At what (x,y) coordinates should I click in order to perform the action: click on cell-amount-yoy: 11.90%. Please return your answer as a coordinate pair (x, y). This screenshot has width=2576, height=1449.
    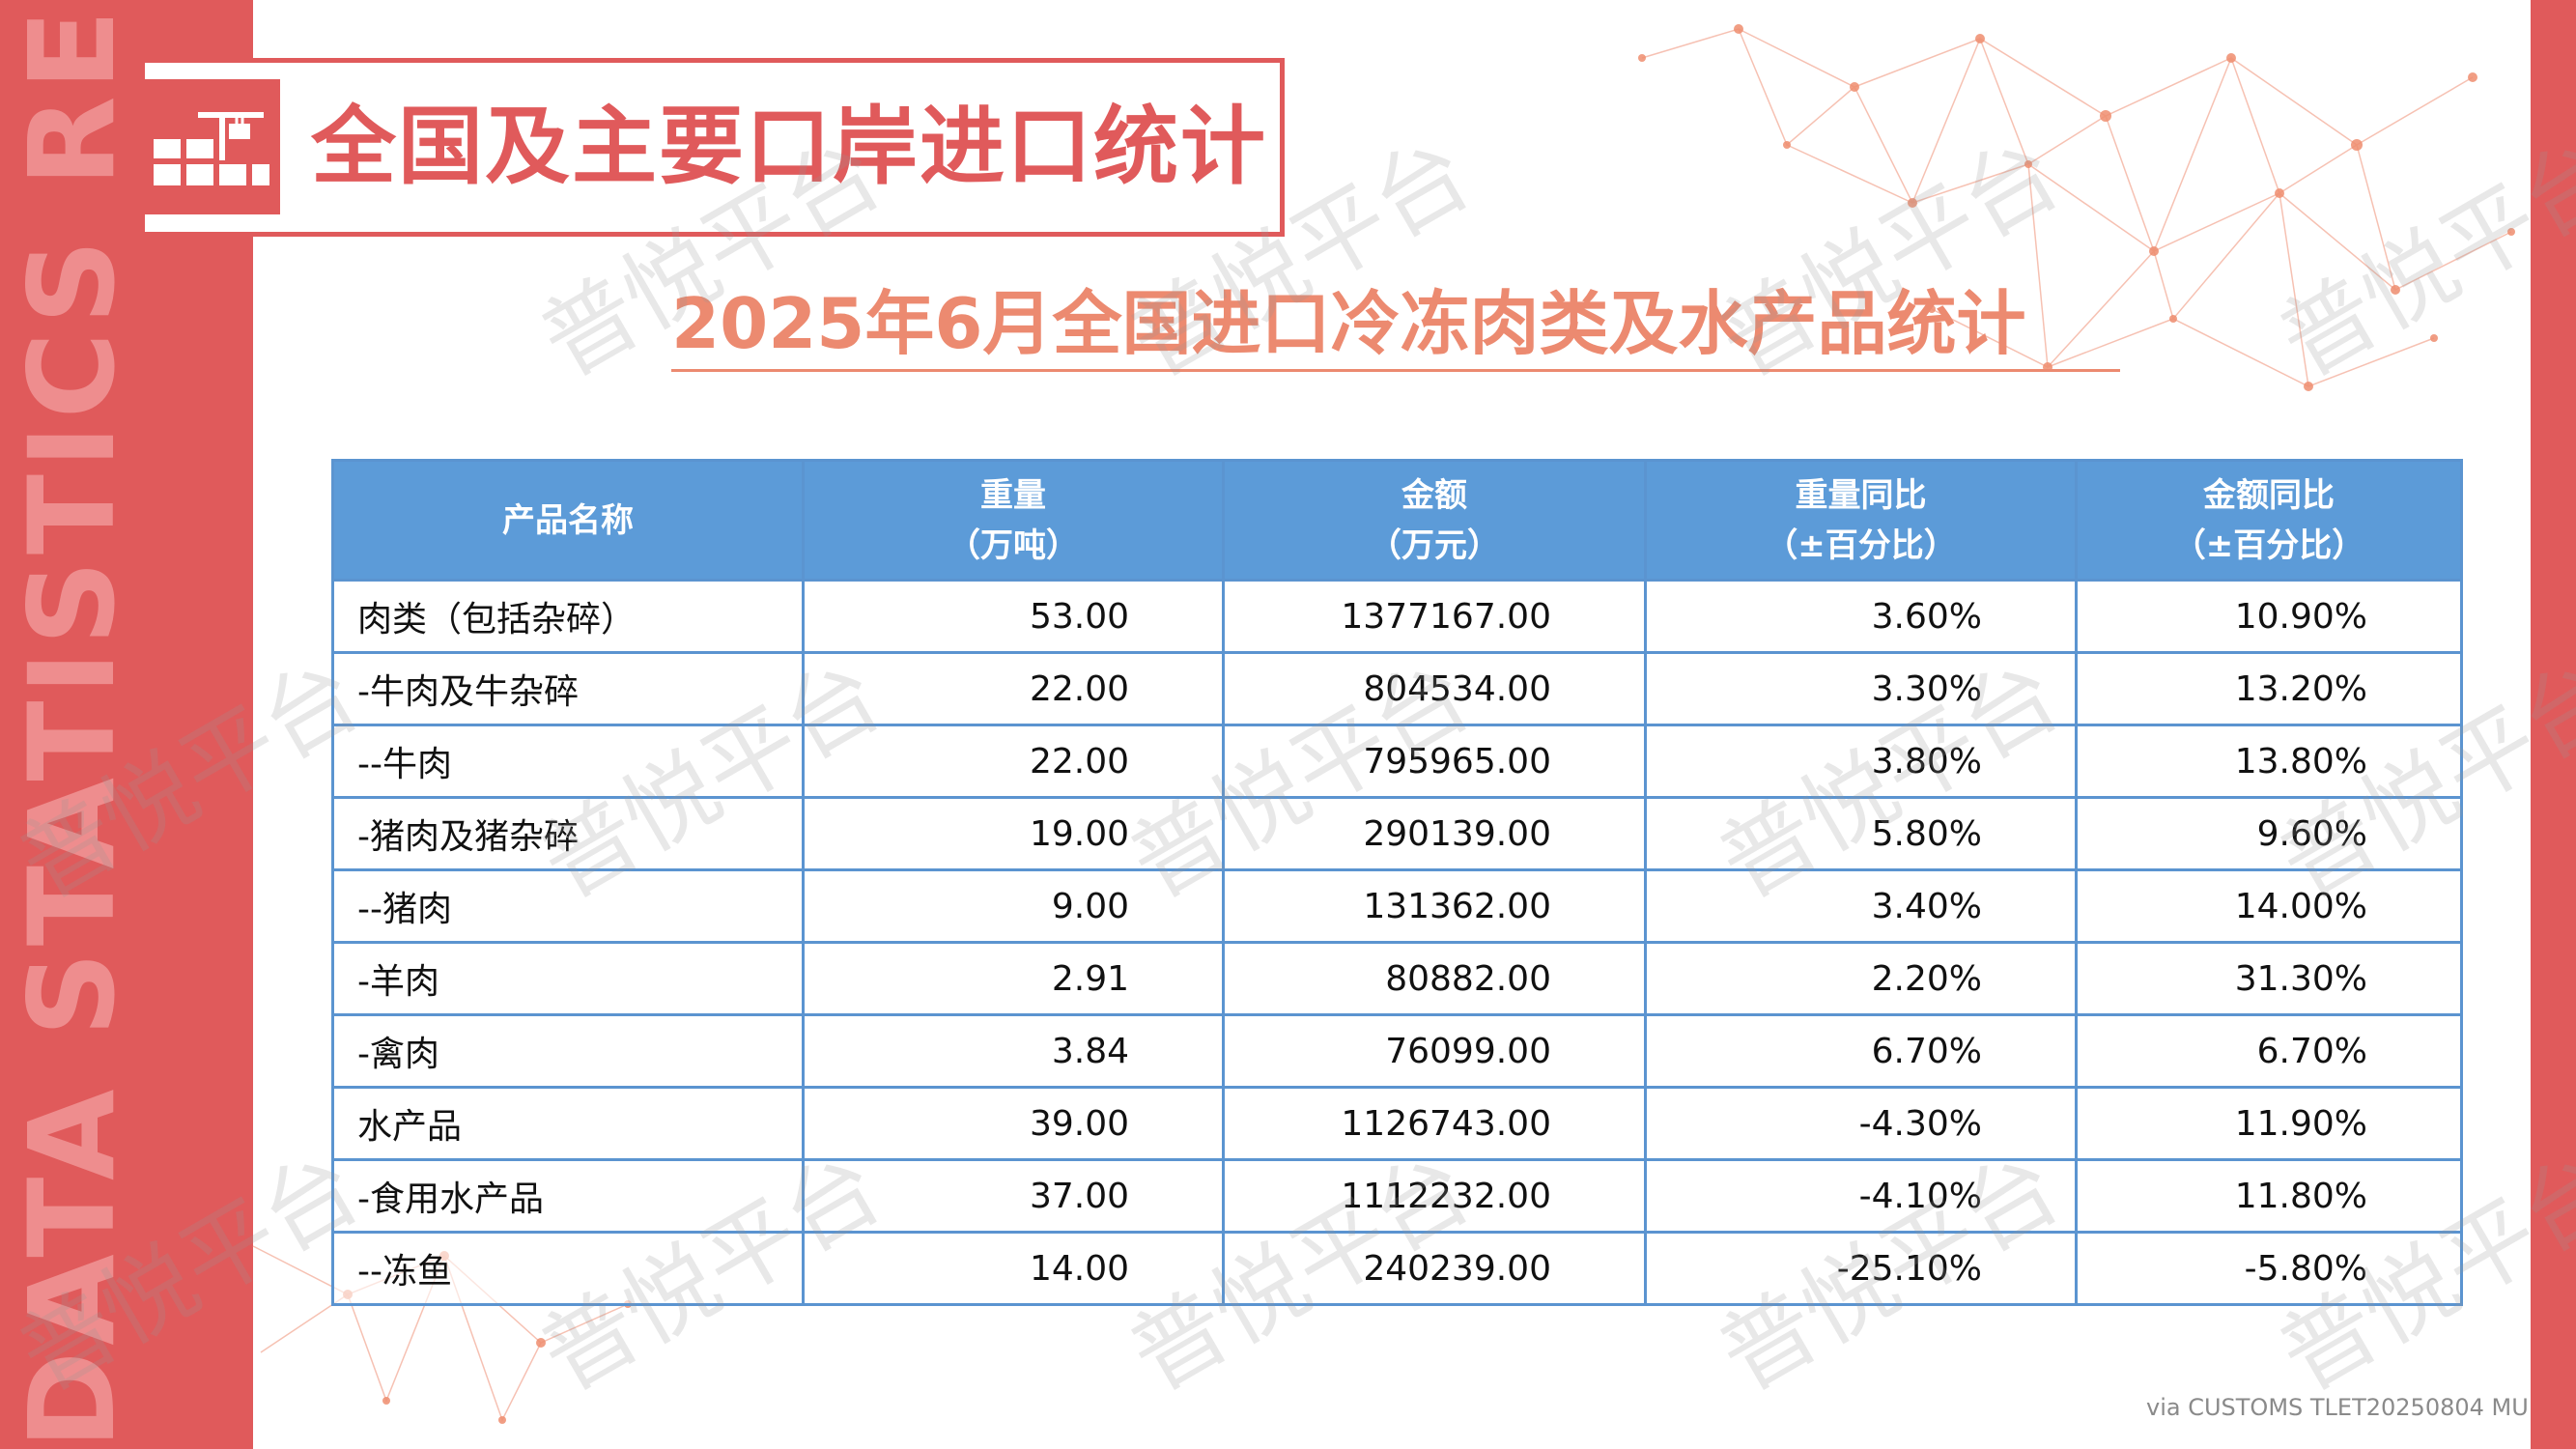
    Looking at the image, I should click on (2269, 1123).